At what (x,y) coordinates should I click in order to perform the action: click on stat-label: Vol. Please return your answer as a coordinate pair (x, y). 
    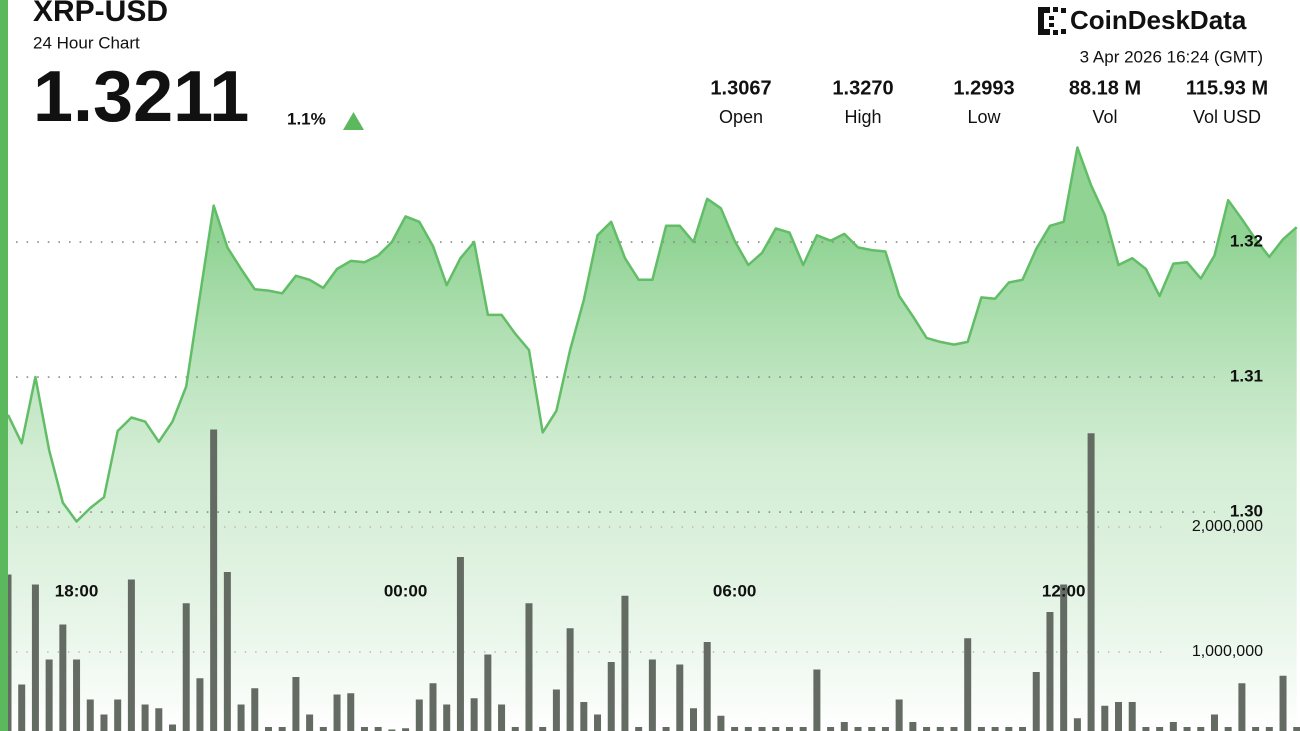
    Looking at the image, I should click on (1104, 117).